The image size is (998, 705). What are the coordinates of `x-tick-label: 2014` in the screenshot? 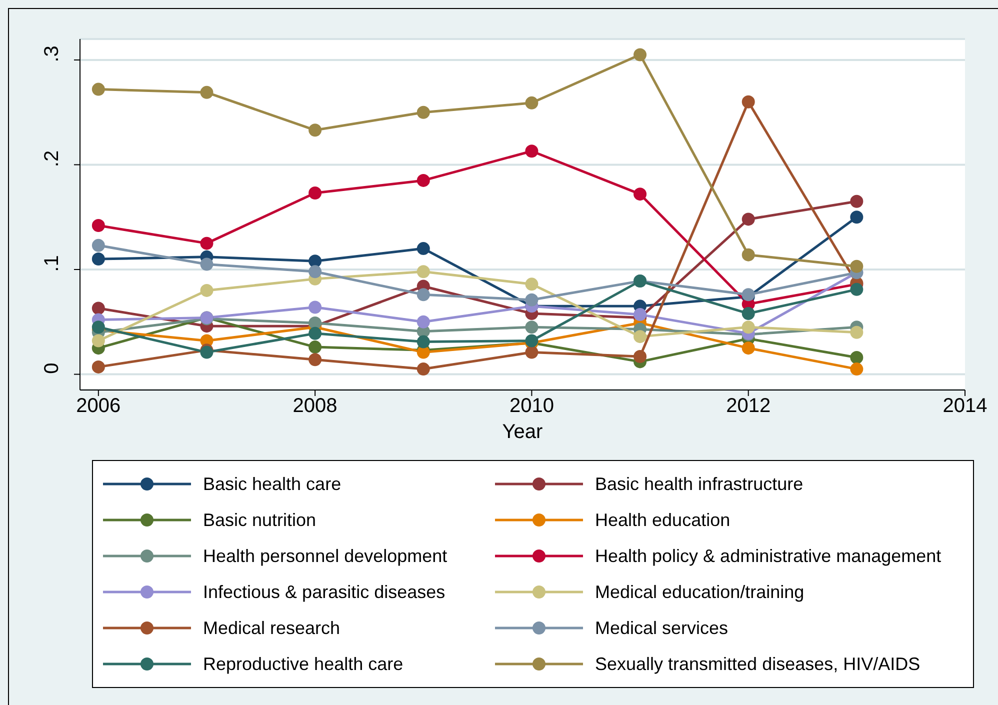 It's located at (965, 406).